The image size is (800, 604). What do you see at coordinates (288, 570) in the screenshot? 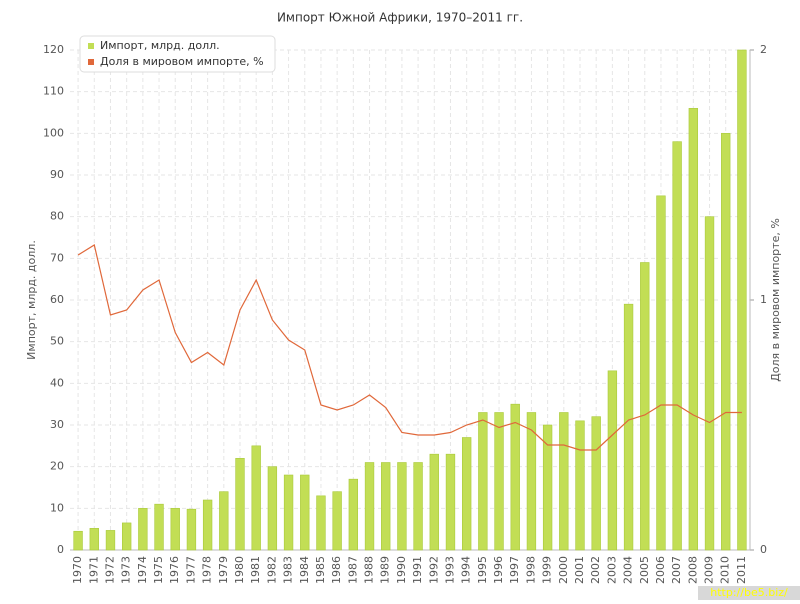
I see `x-tick-label: 1983` at bounding box center [288, 570].